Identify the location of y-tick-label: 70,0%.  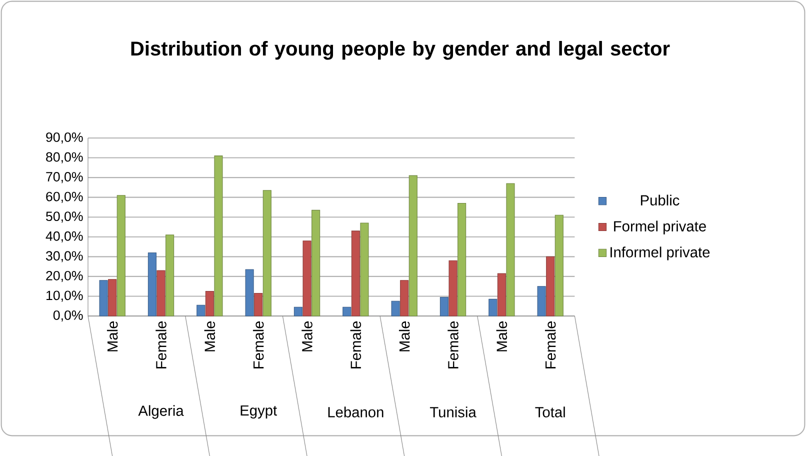
(64, 177).